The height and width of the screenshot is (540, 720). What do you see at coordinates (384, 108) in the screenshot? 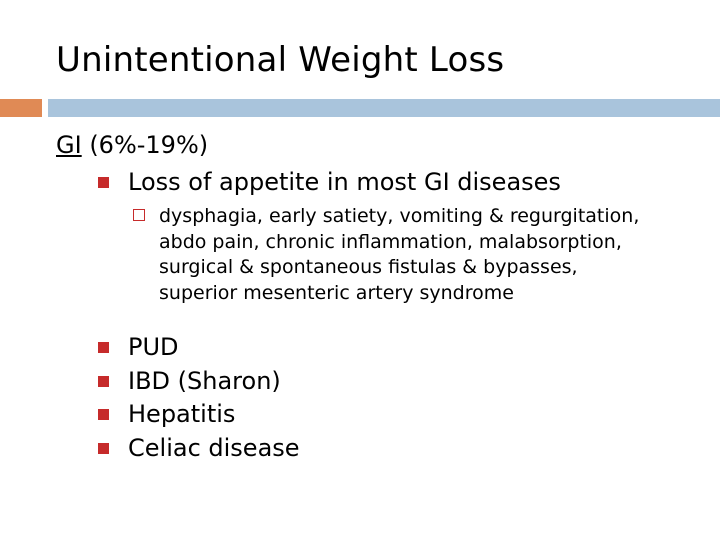
I see `accent-bar-blue` at bounding box center [384, 108].